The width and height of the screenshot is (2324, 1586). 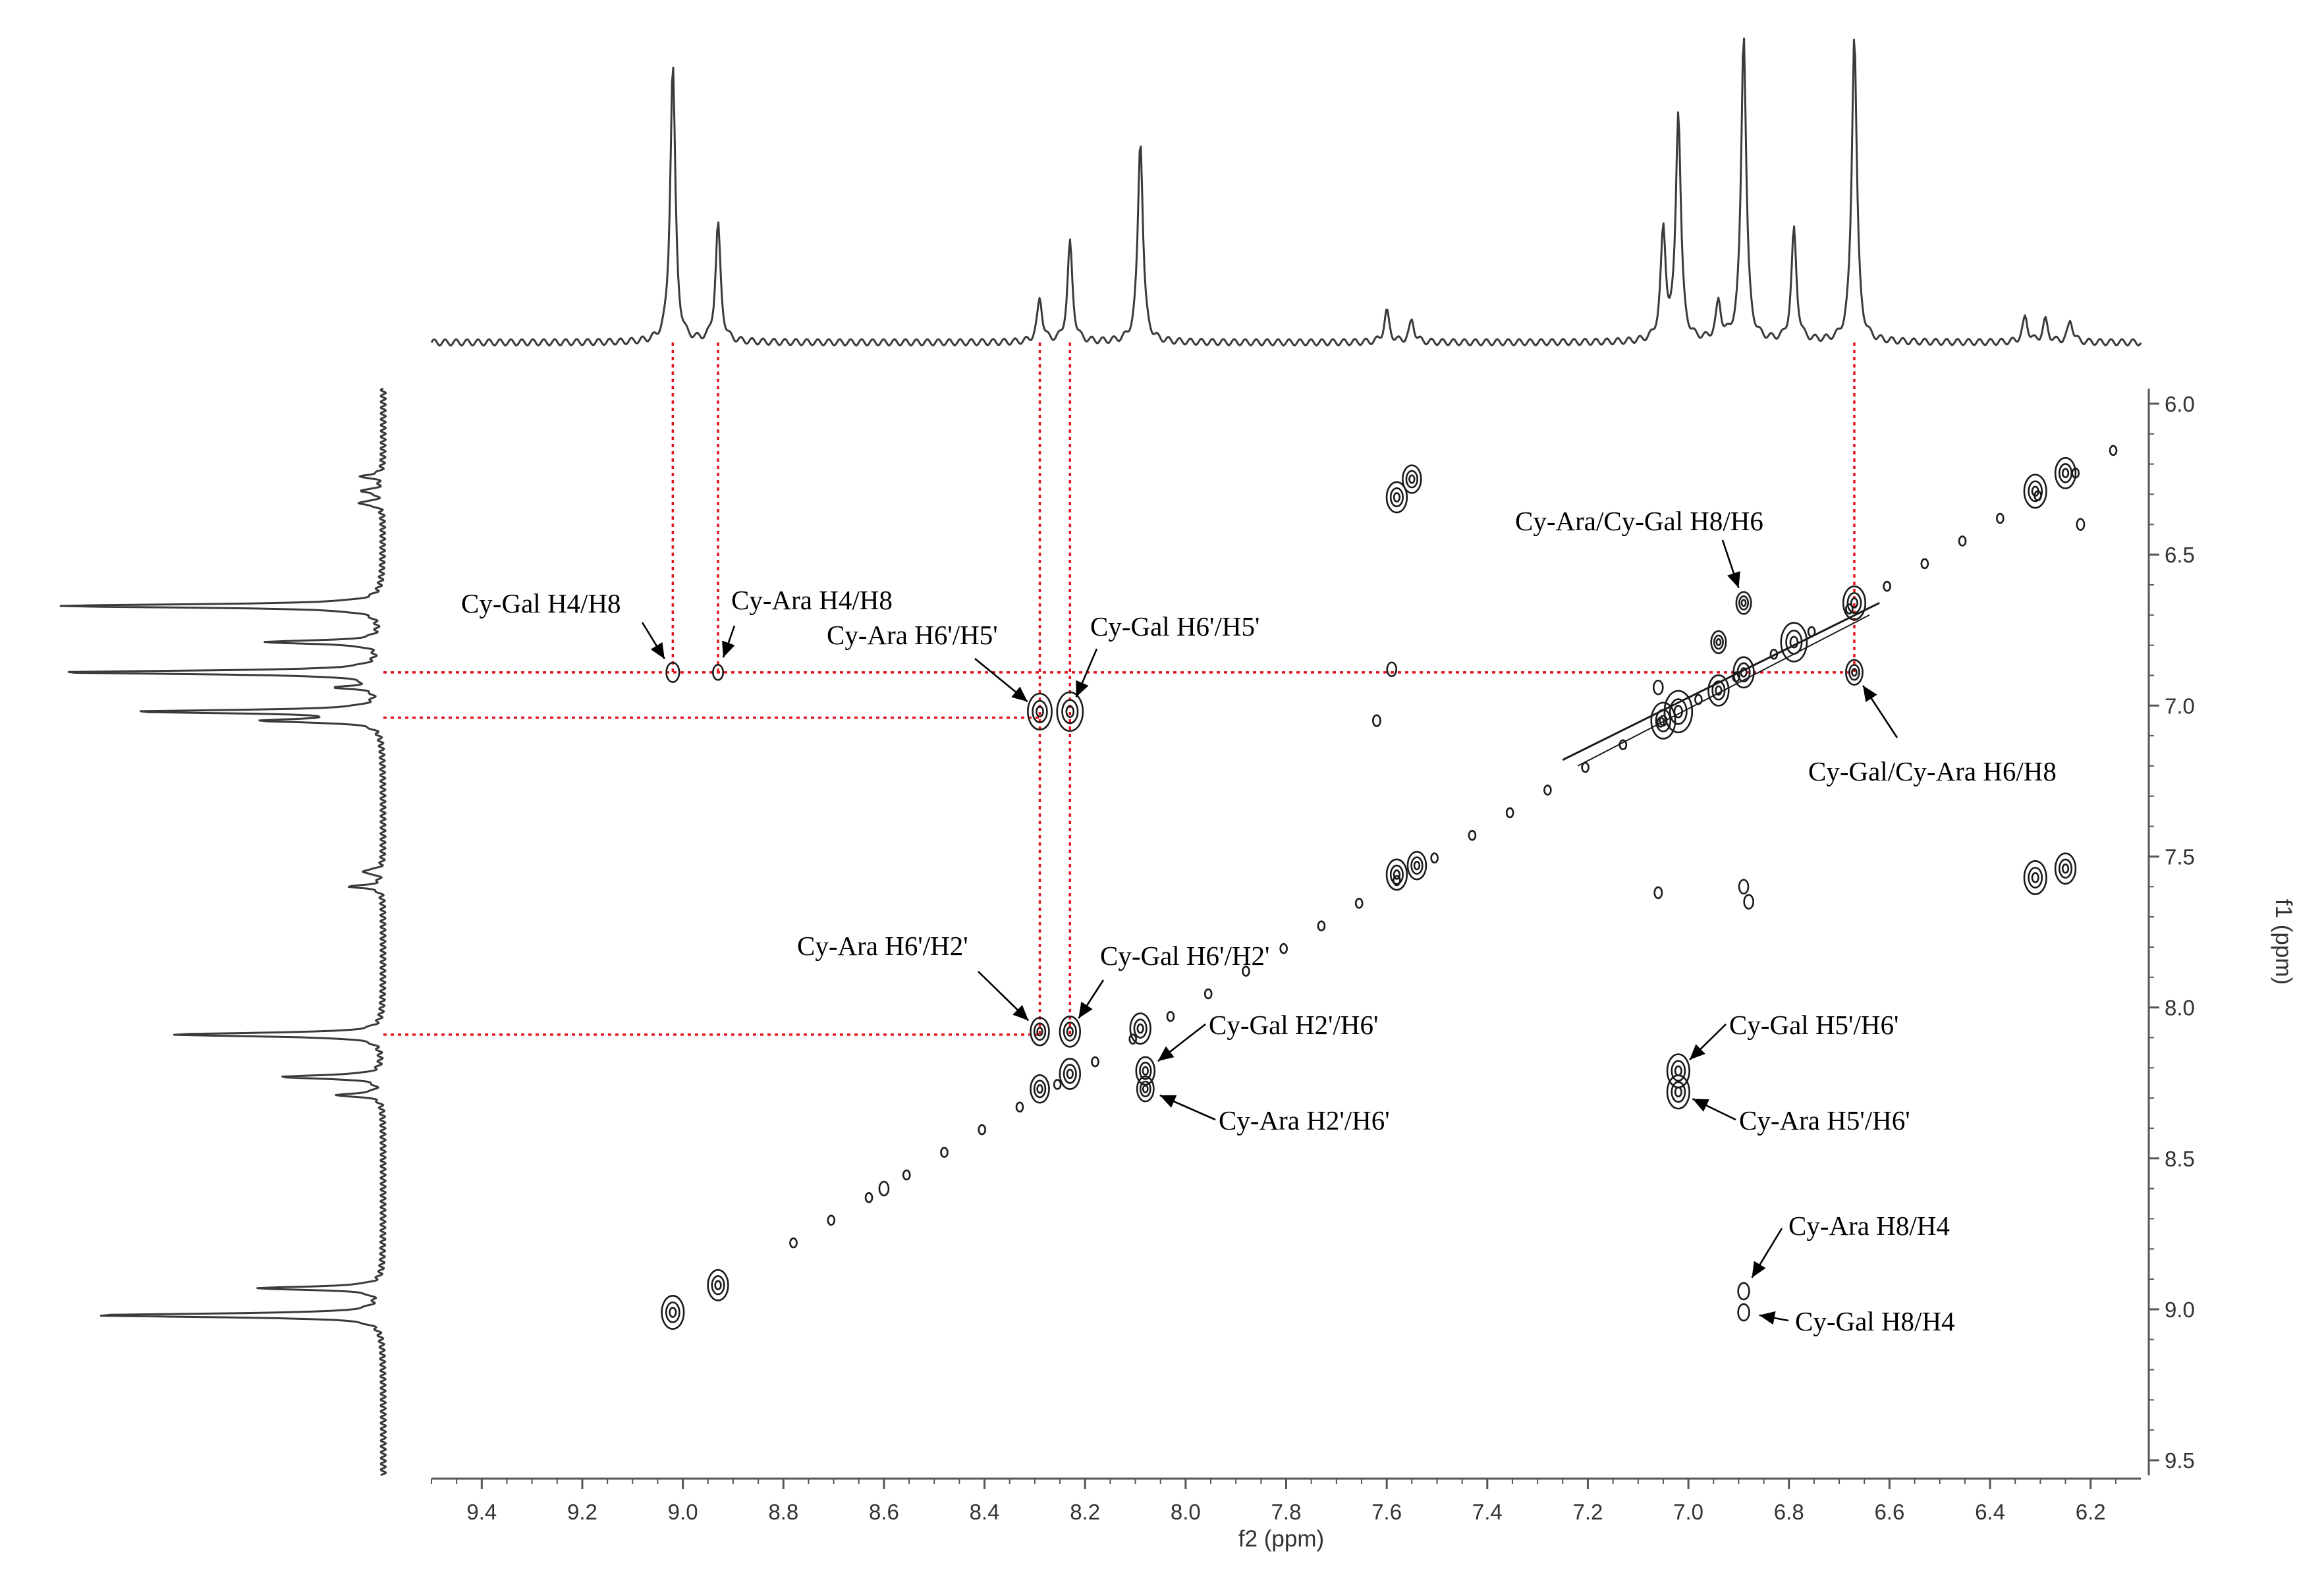 What do you see at coordinates (812, 600) in the screenshot?
I see `annotation-label: Cy-Ara H4/H8` at bounding box center [812, 600].